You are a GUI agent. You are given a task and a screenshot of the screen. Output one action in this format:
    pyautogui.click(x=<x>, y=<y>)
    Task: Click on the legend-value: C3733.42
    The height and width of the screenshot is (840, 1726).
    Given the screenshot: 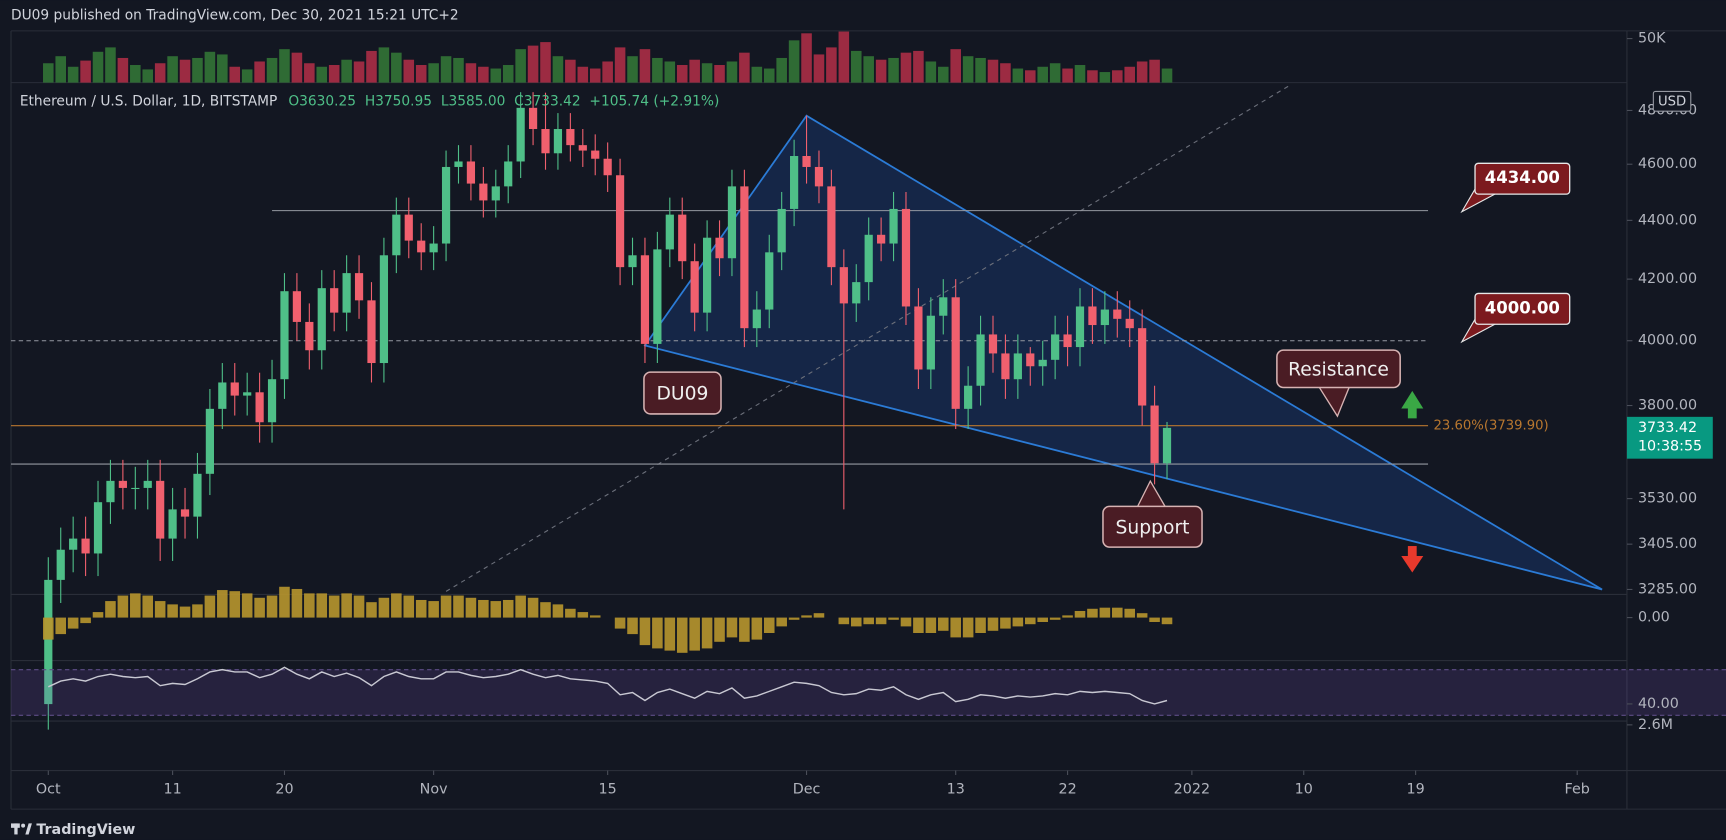 What is the action you would take?
    pyautogui.click(x=547, y=101)
    